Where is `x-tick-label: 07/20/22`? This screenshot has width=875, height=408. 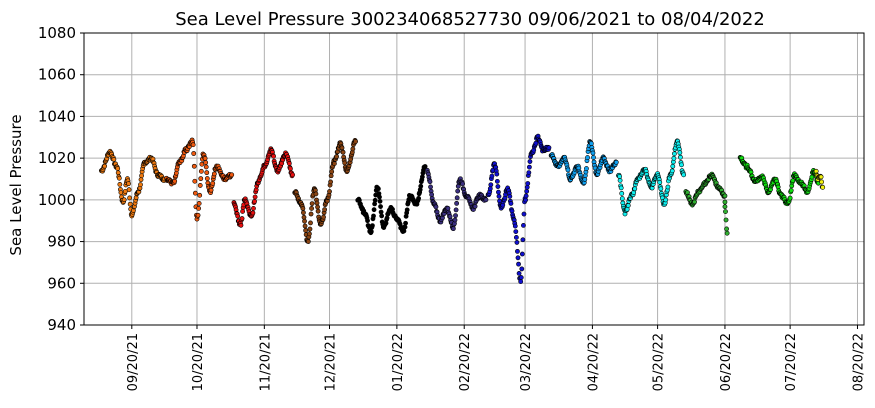 x-tick-label: 07/20/22 is located at coordinates (791, 362).